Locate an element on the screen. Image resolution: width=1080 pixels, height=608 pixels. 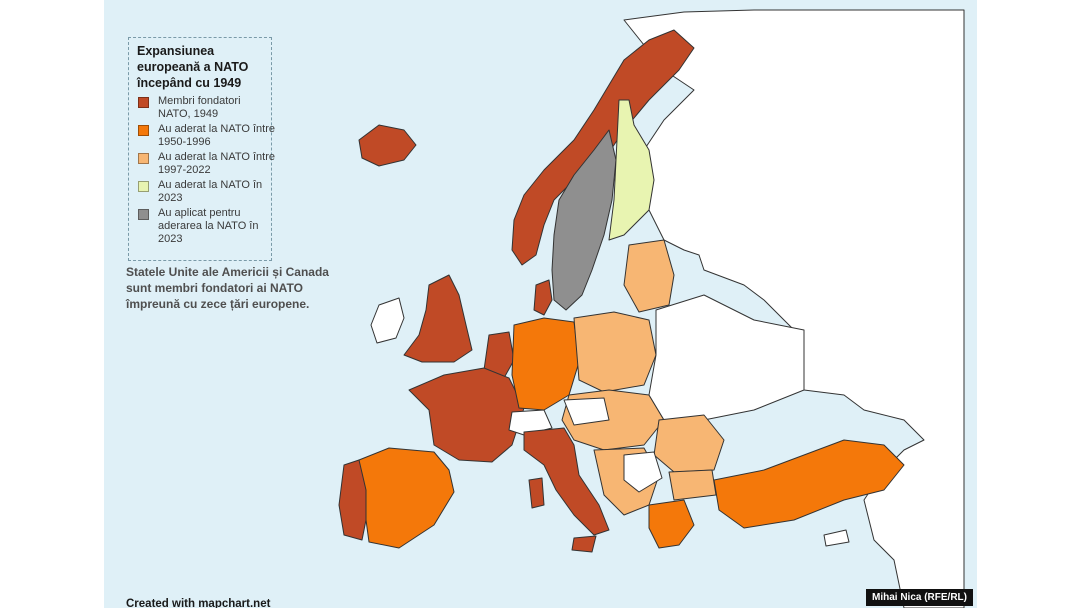
left-margin is located at coordinates (52, 304).